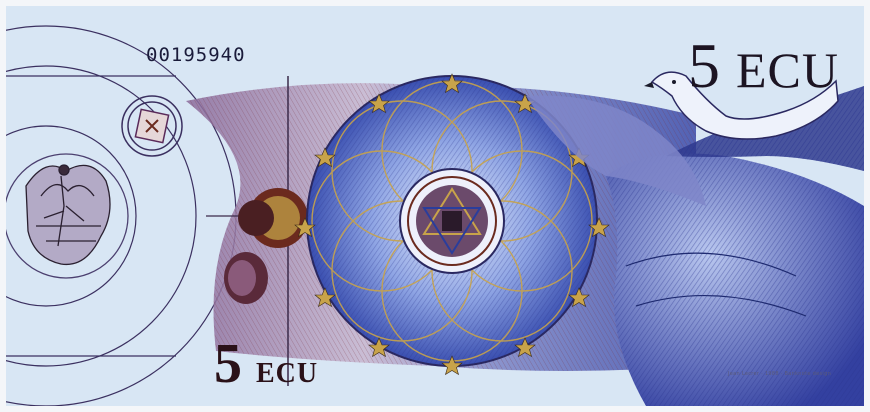 The width and height of the screenshot is (870, 412). What do you see at coordinates (287, 373) in the screenshot?
I see `denomination-bottom-currency: ECU` at bounding box center [287, 373].